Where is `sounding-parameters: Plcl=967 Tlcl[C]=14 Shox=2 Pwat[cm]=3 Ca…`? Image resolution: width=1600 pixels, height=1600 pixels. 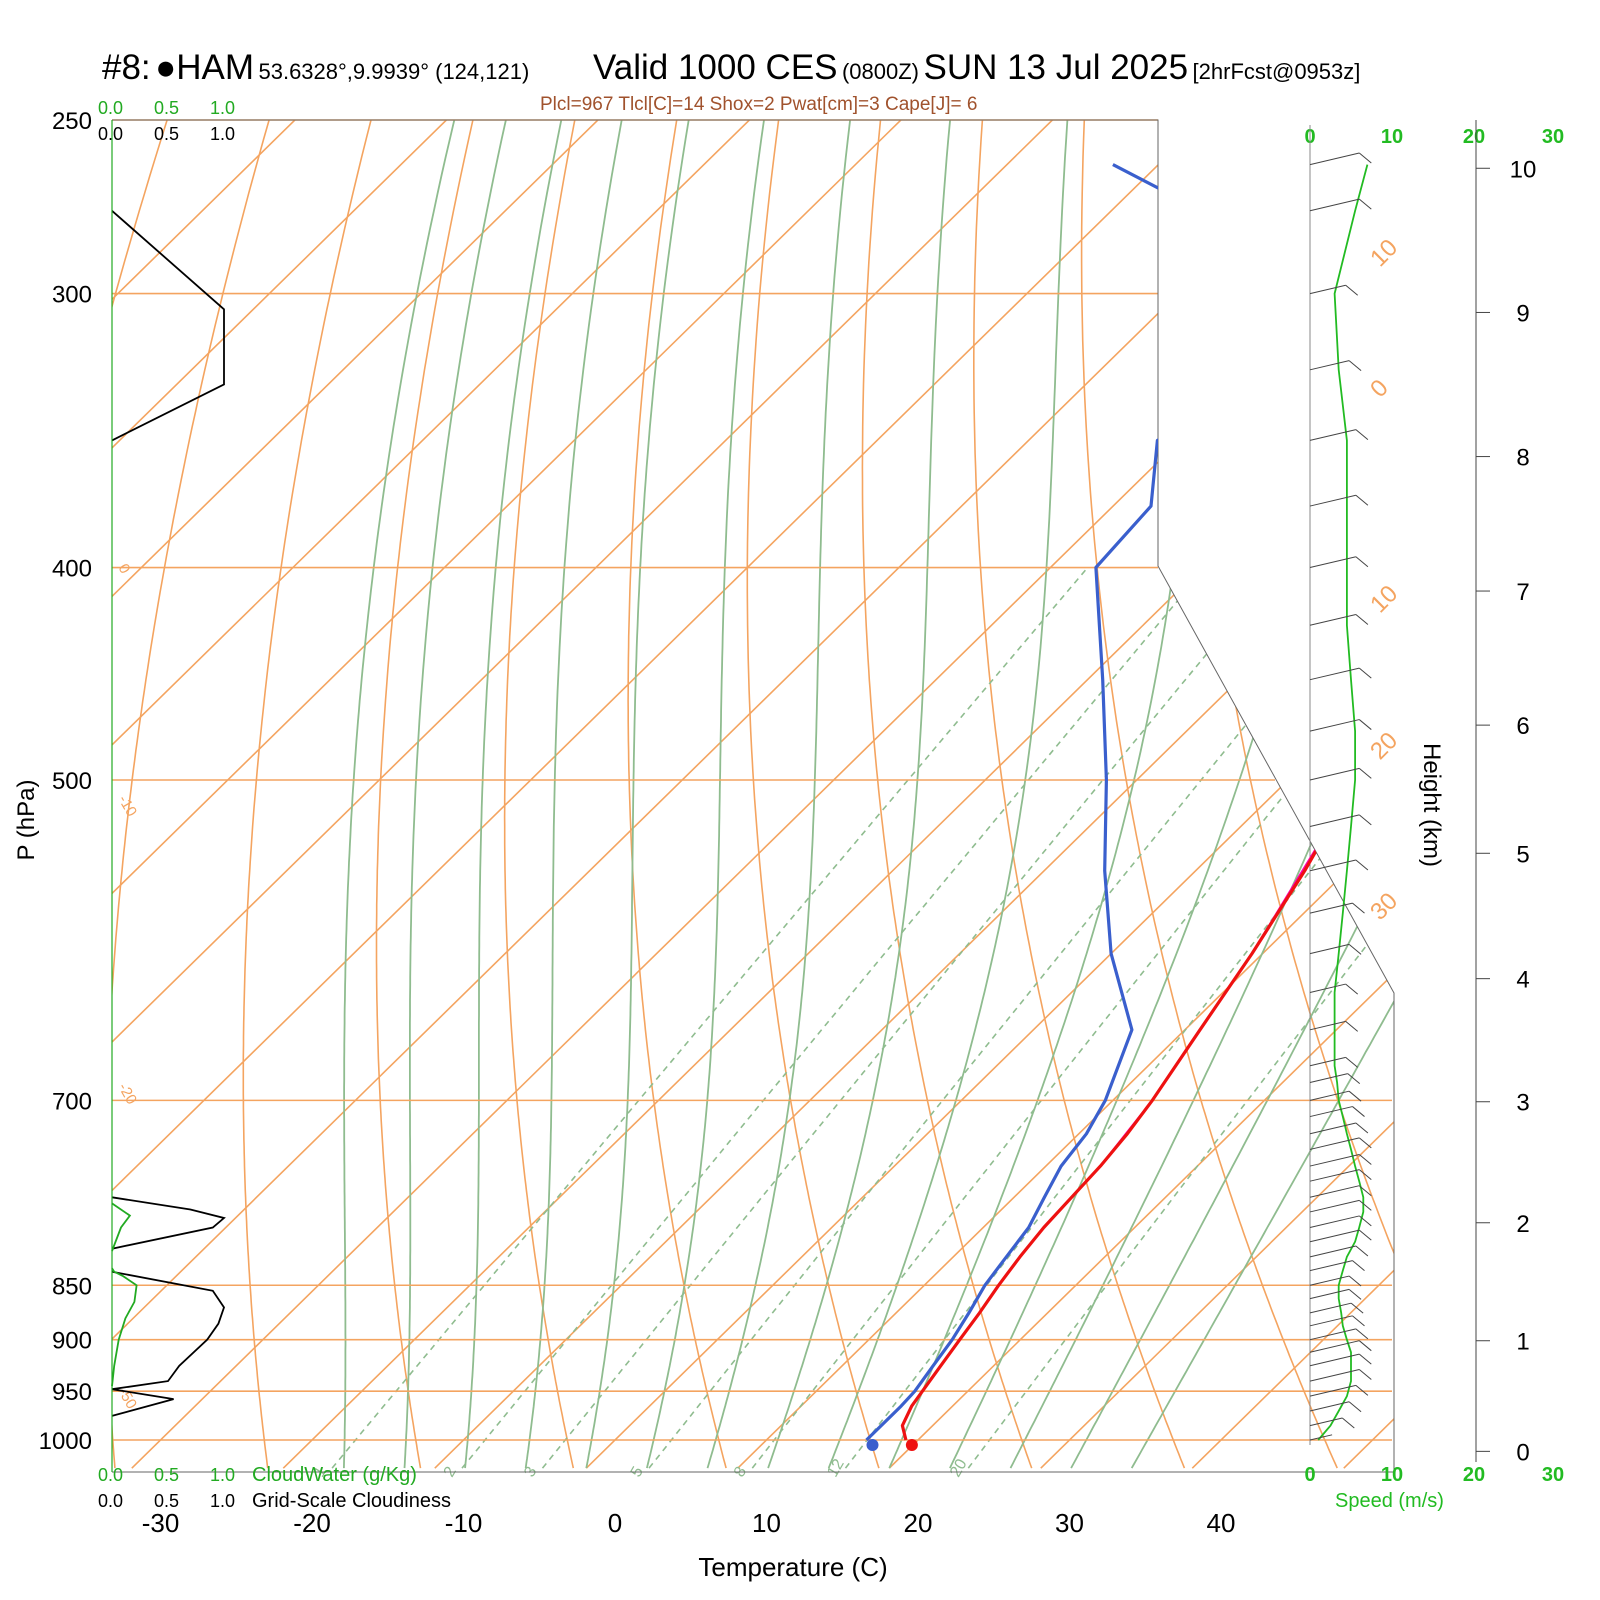
sounding-parameters: Plcl=967 Tlcl[C]=14 Shox=2 Pwat[cm]=3 Ca… is located at coordinates (759, 104).